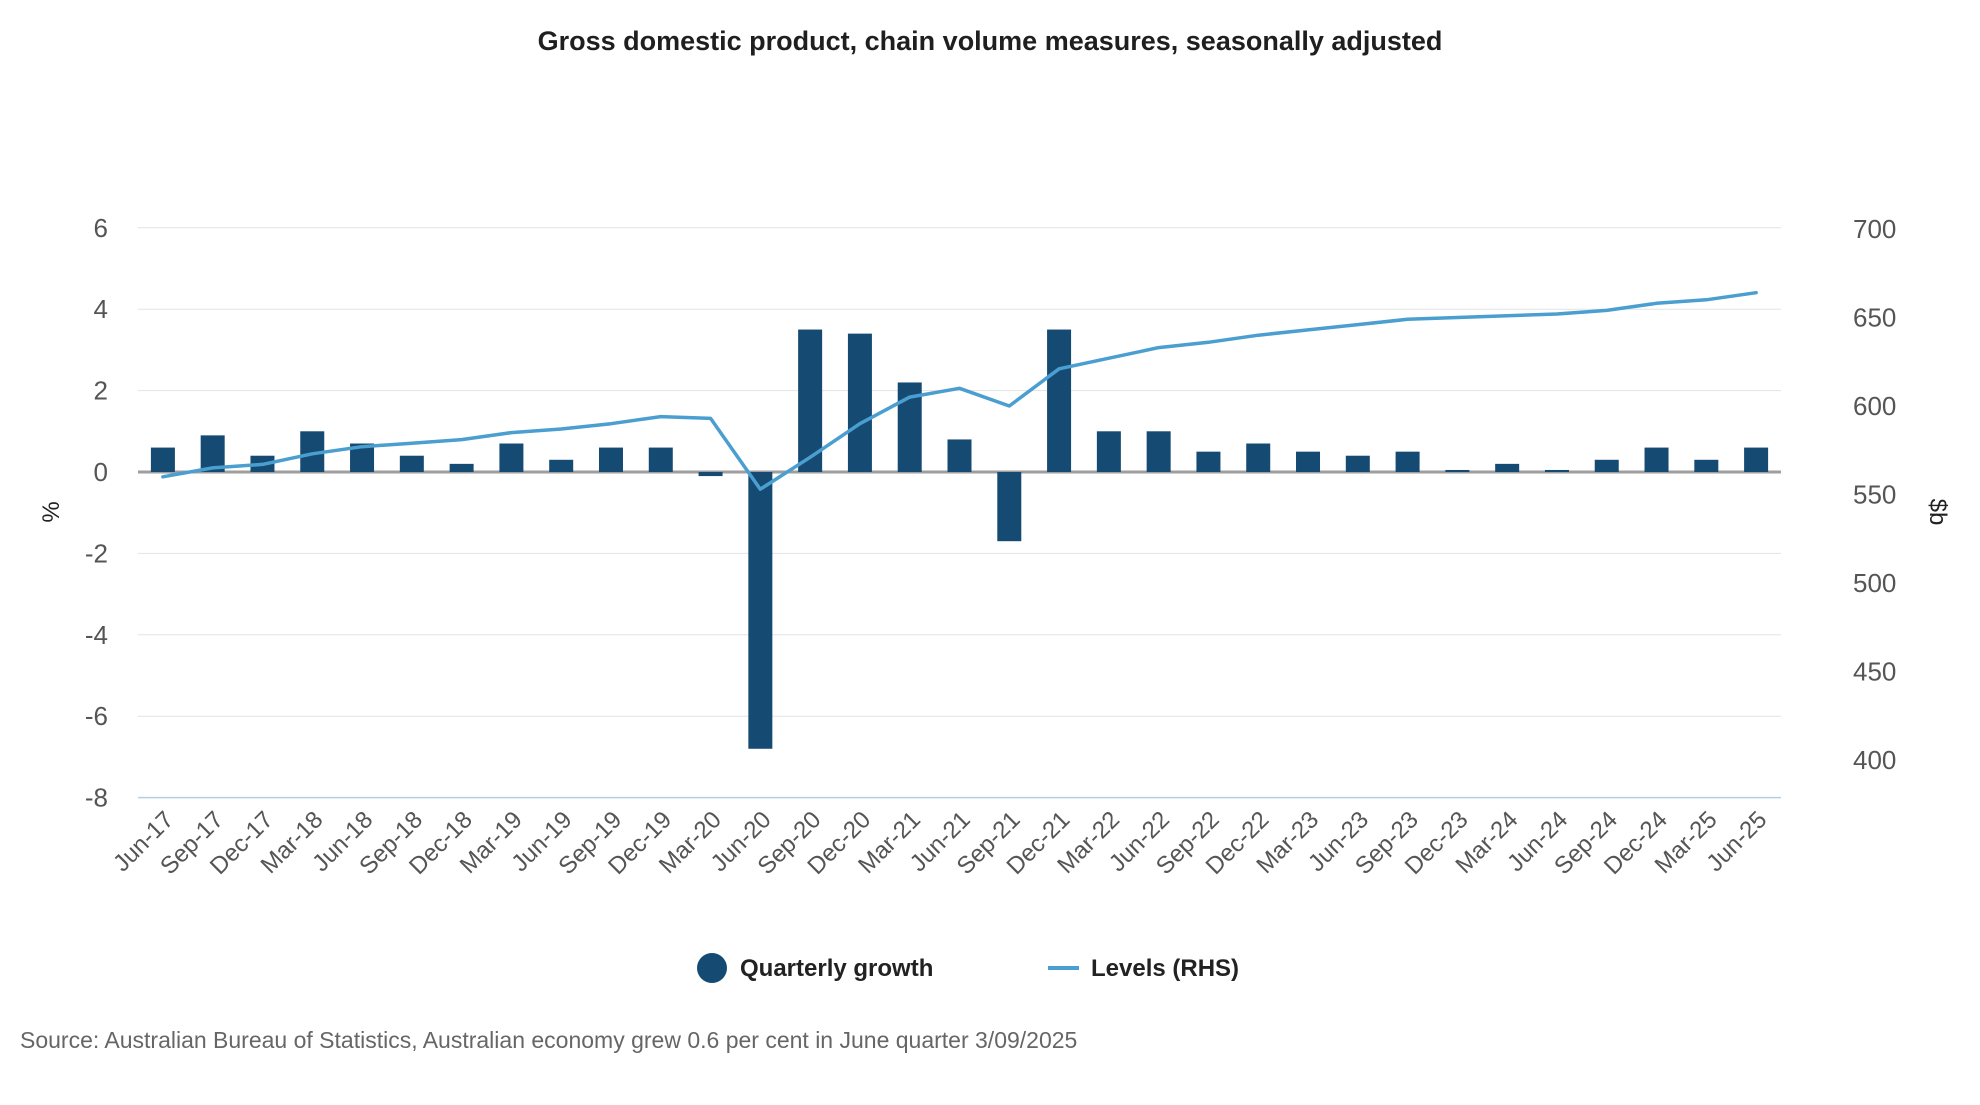  I want to click on y-left-tick-label: 2, so click(101, 391).